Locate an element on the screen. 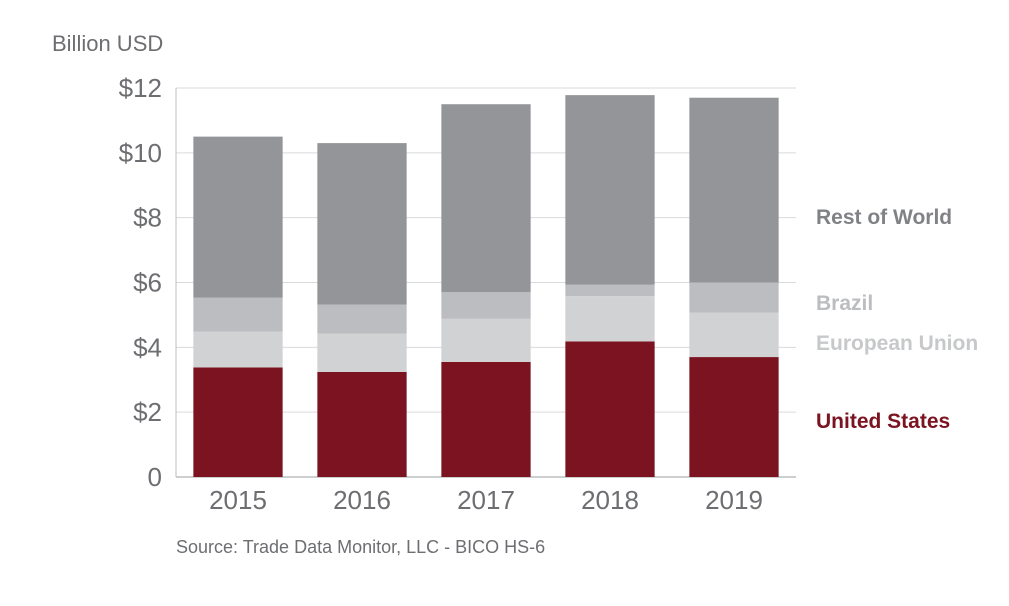 The image size is (1009, 606). bar-united-states-2015 is located at coordinates (238, 422).